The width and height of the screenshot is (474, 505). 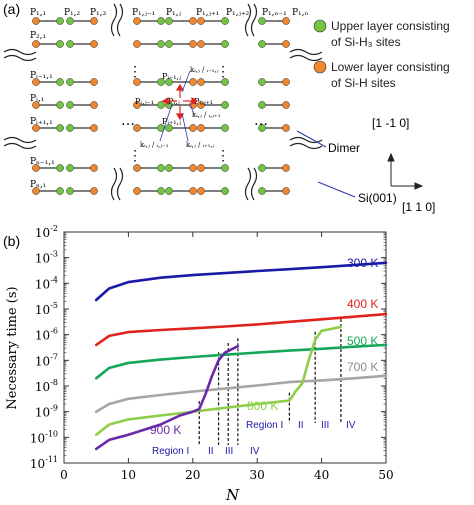 What do you see at coordinates (229, 451) in the screenshot?
I see `region-900k-3: III` at bounding box center [229, 451].